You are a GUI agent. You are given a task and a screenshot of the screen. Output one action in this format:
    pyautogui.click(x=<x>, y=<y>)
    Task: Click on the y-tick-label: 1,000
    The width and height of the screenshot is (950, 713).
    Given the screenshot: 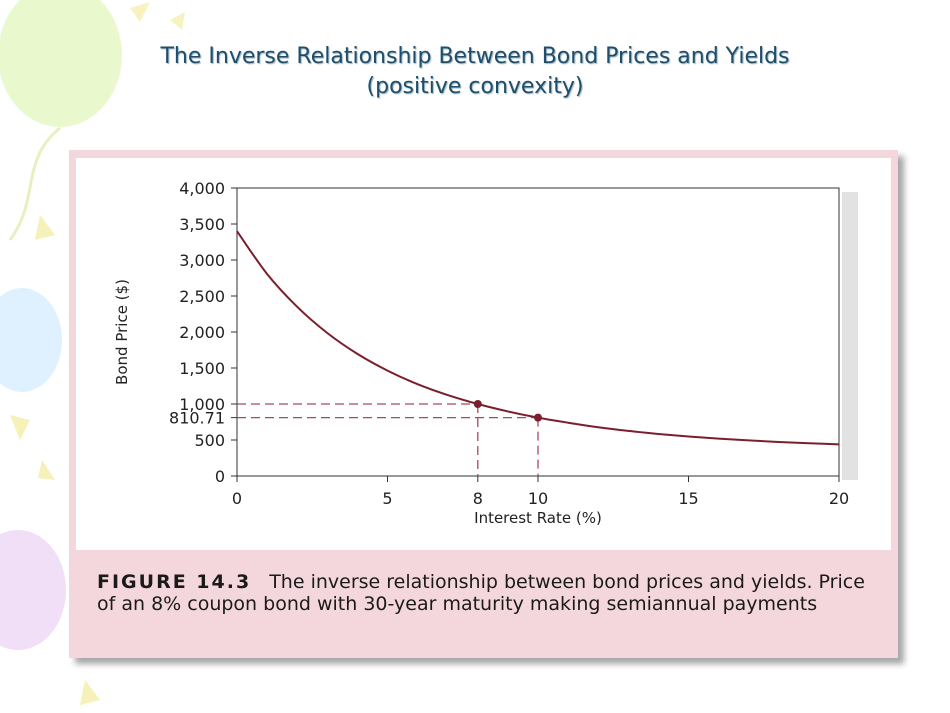 What is the action you would take?
    pyautogui.click(x=202, y=404)
    